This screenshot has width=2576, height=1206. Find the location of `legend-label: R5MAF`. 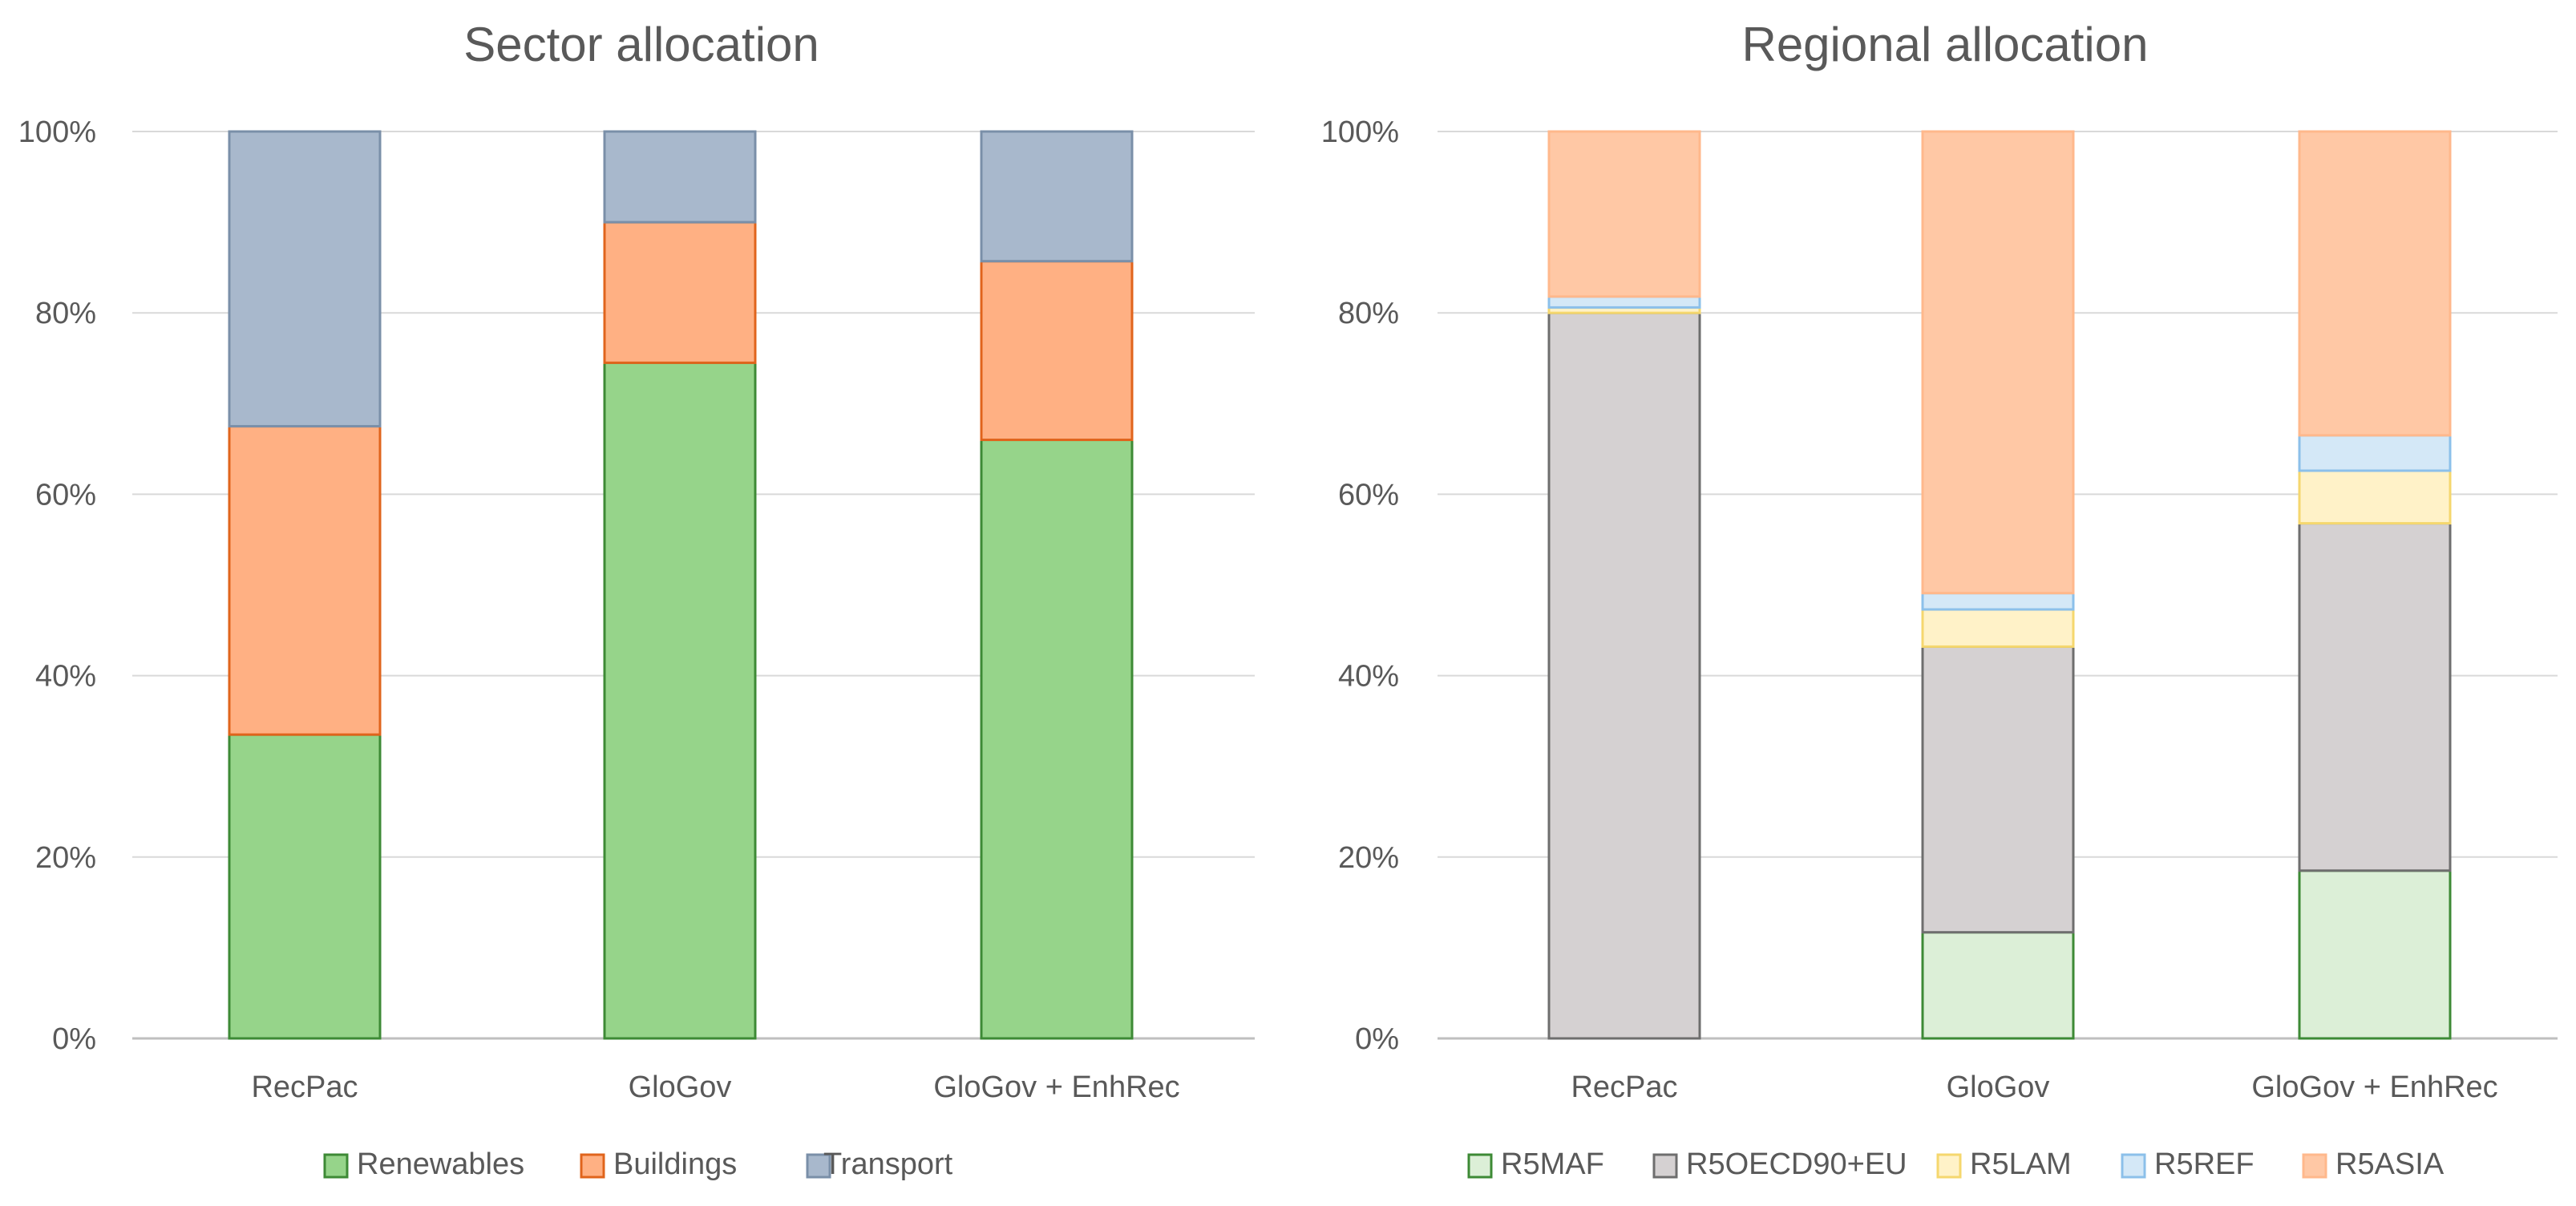

legend-label: R5MAF is located at coordinates (1552, 1164).